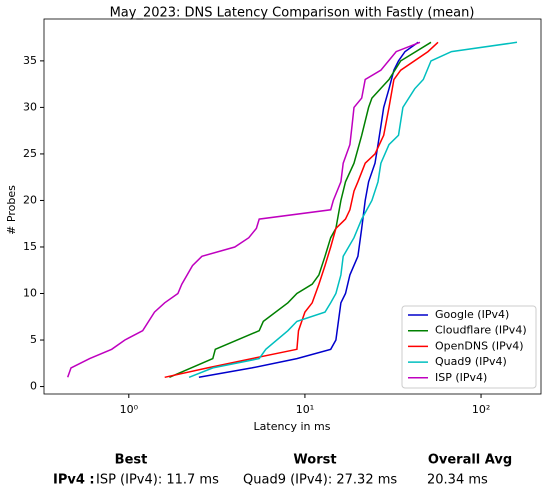 The width and height of the screenshot is (548, 498). What do you see at coordinates (157, 480) in the screenshot?
I see `summary-cell: ISP (IPv4): 11.7 ms` at bounding box center [157, 480].